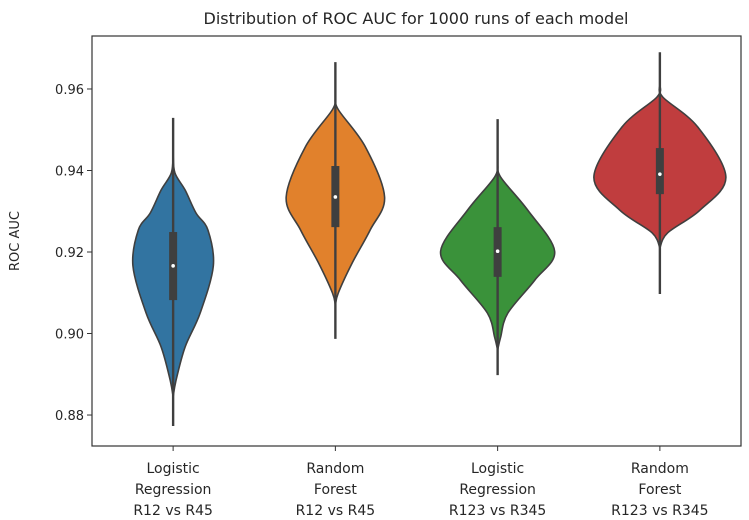  I want to click on y-tick-label: 0.96, so click(69, 90).